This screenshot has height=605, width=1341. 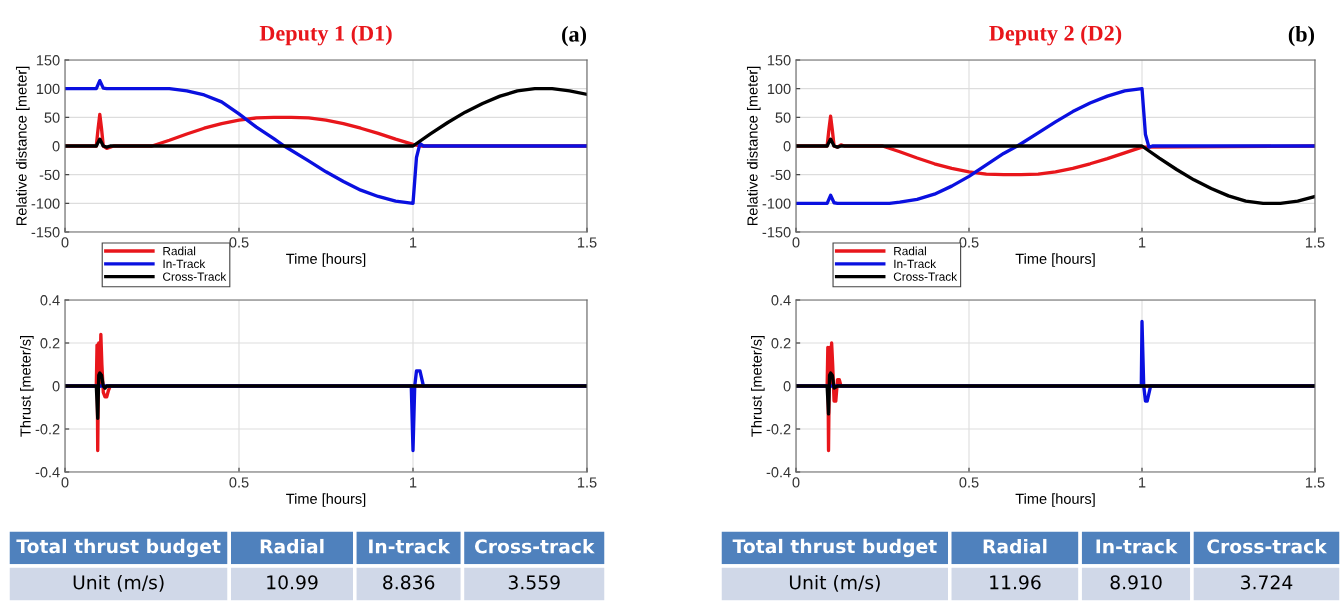 I want to click on text: 3.559, so click(x=534, y=582).